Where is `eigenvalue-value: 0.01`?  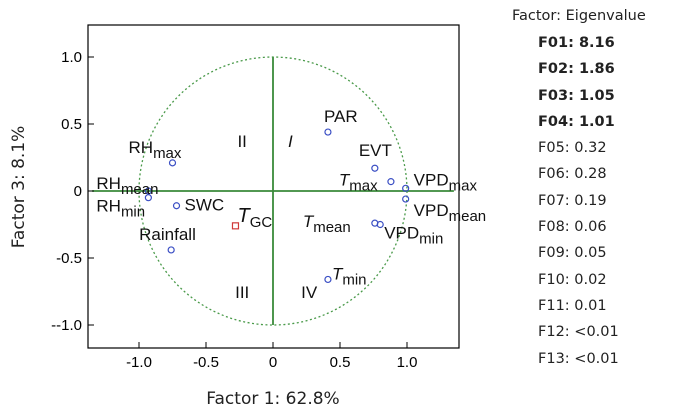 eigenvalue-value: 0.01 is located at coordinates (590, 305).